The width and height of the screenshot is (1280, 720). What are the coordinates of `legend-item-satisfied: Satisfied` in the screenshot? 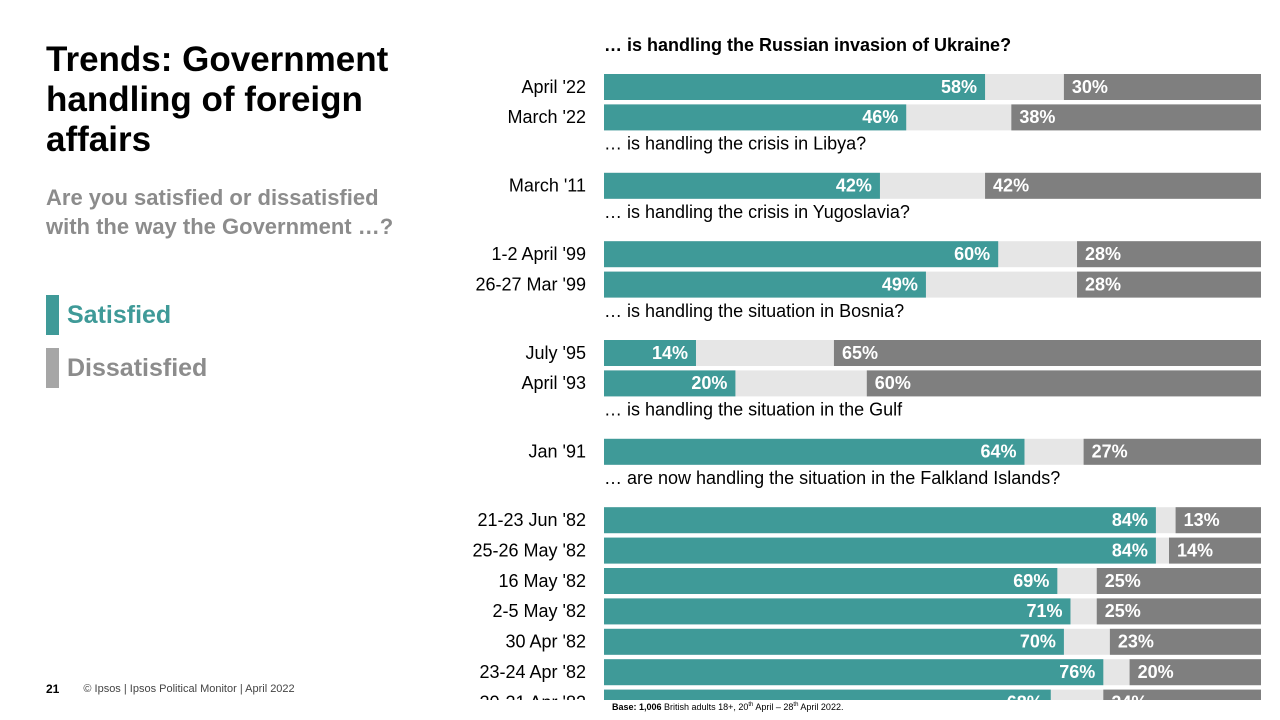 It's located at (108, 315).